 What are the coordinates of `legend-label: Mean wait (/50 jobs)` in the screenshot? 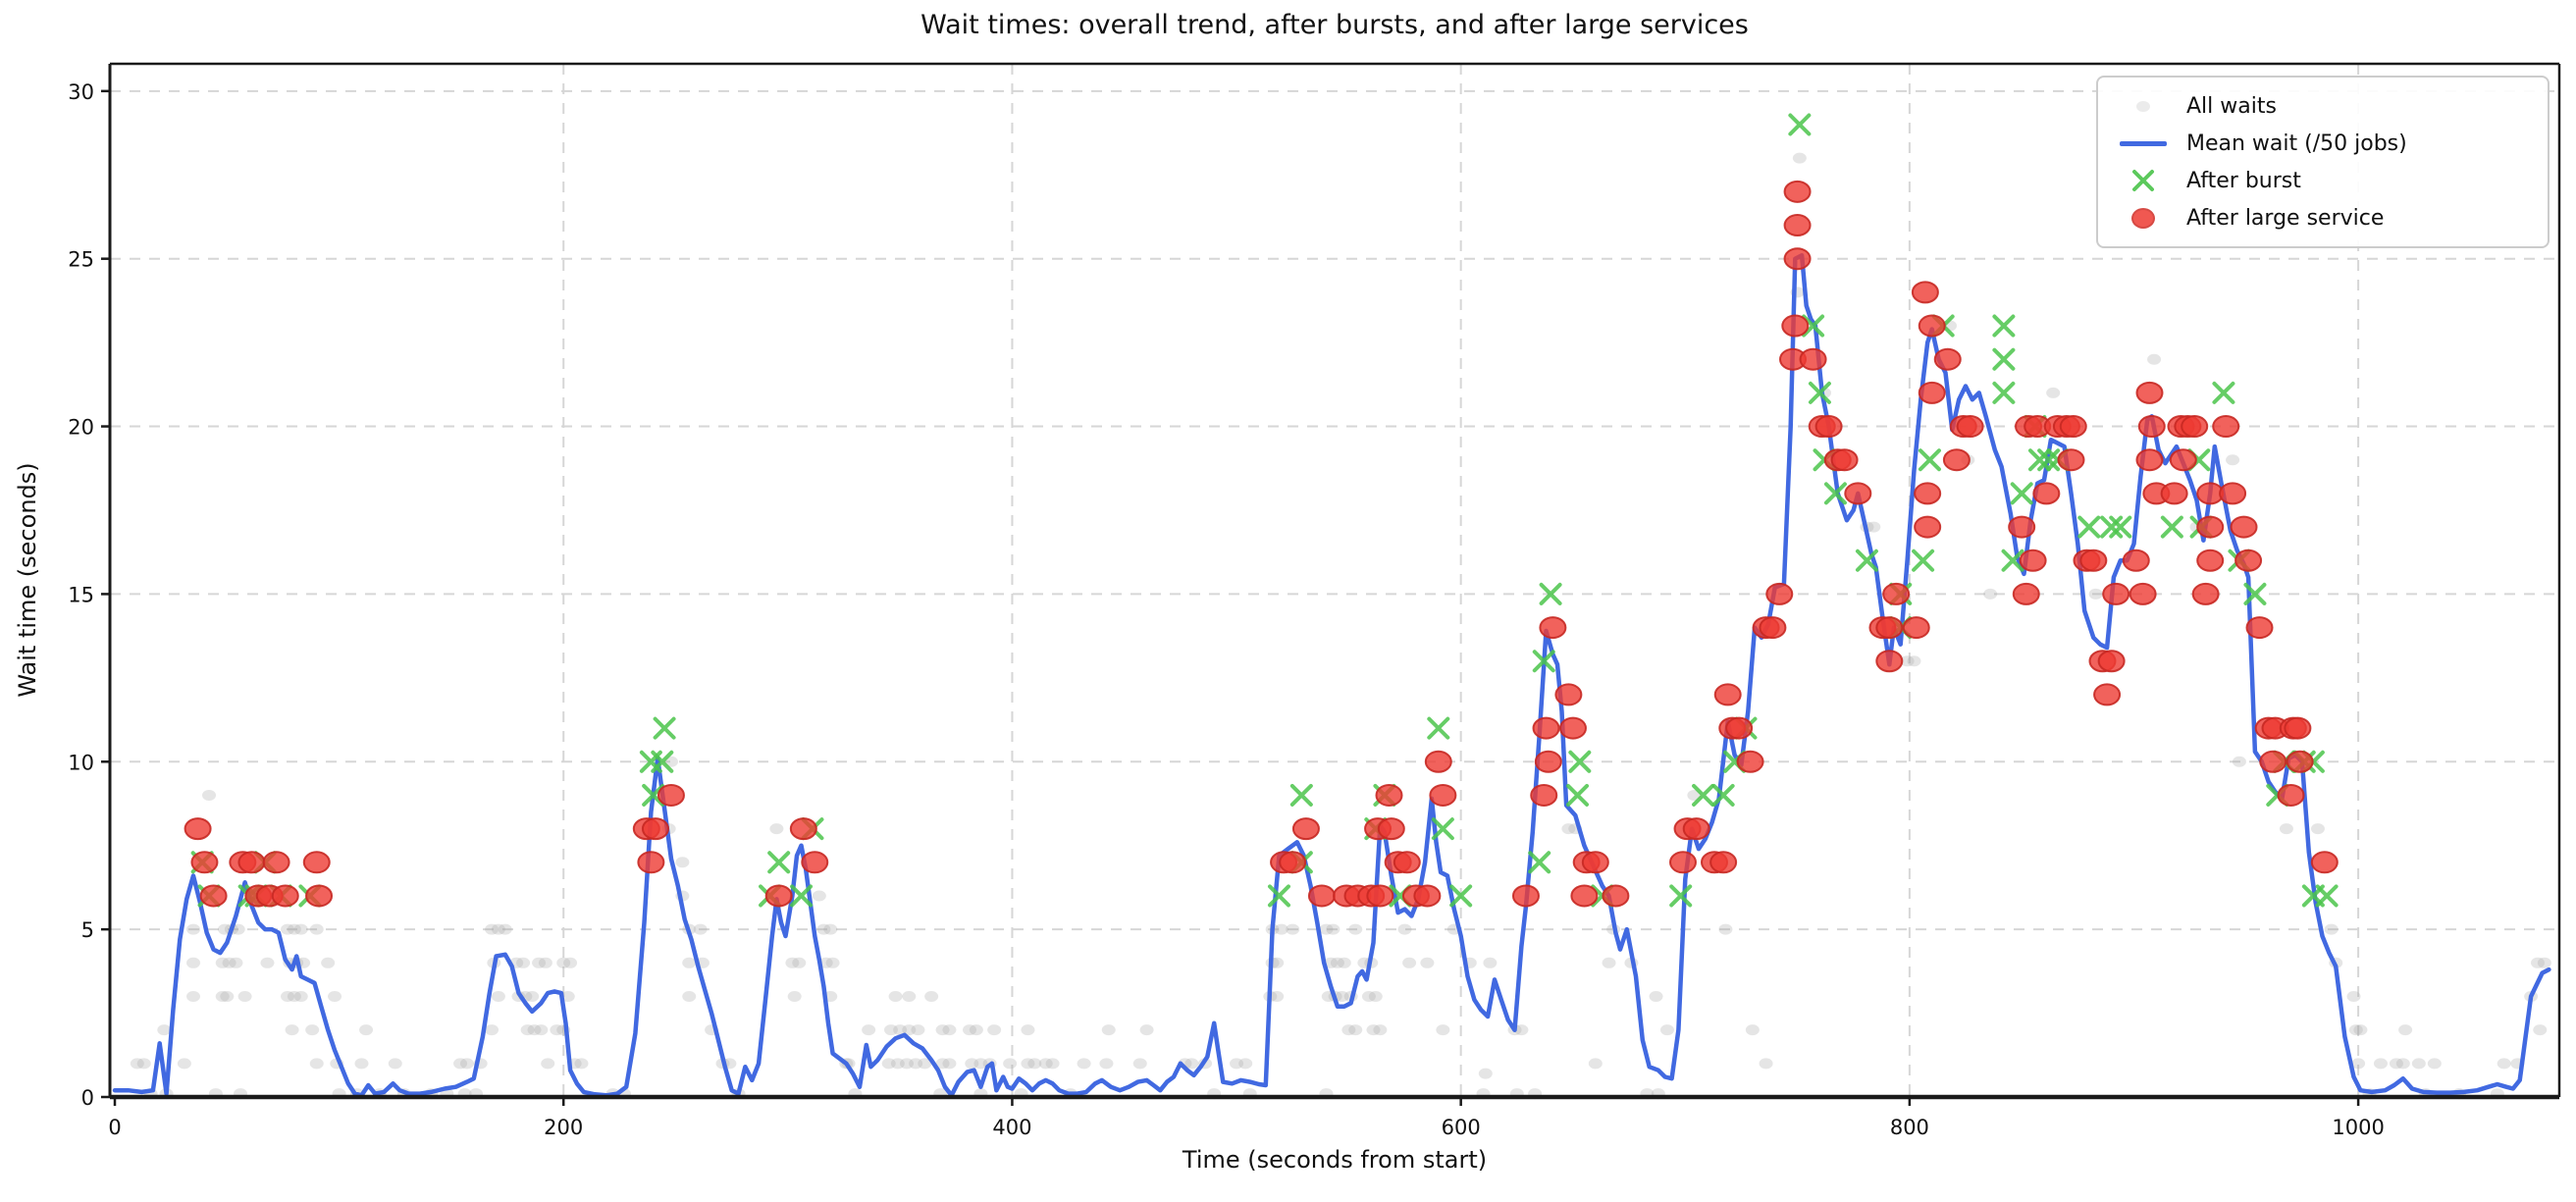 It's located at (2296, 143).